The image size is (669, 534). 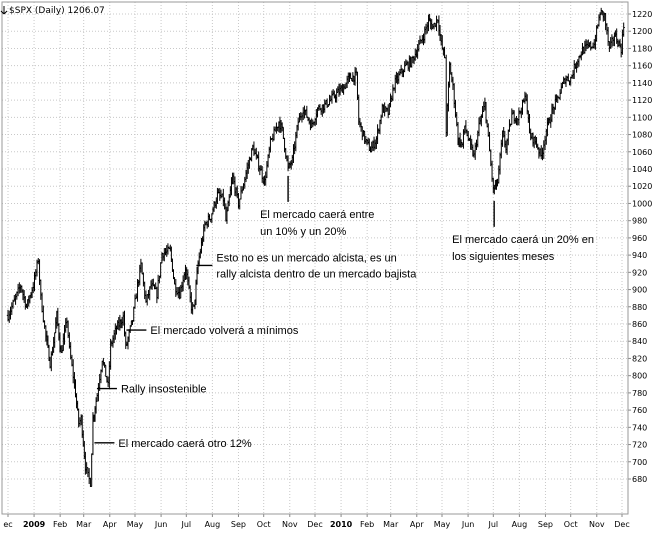 What do you see at coordinates (306, 258) in the screenshot?
I see `annotation-text: Esto no es un mercado alcista, es un` at bounding box center [306, 258].